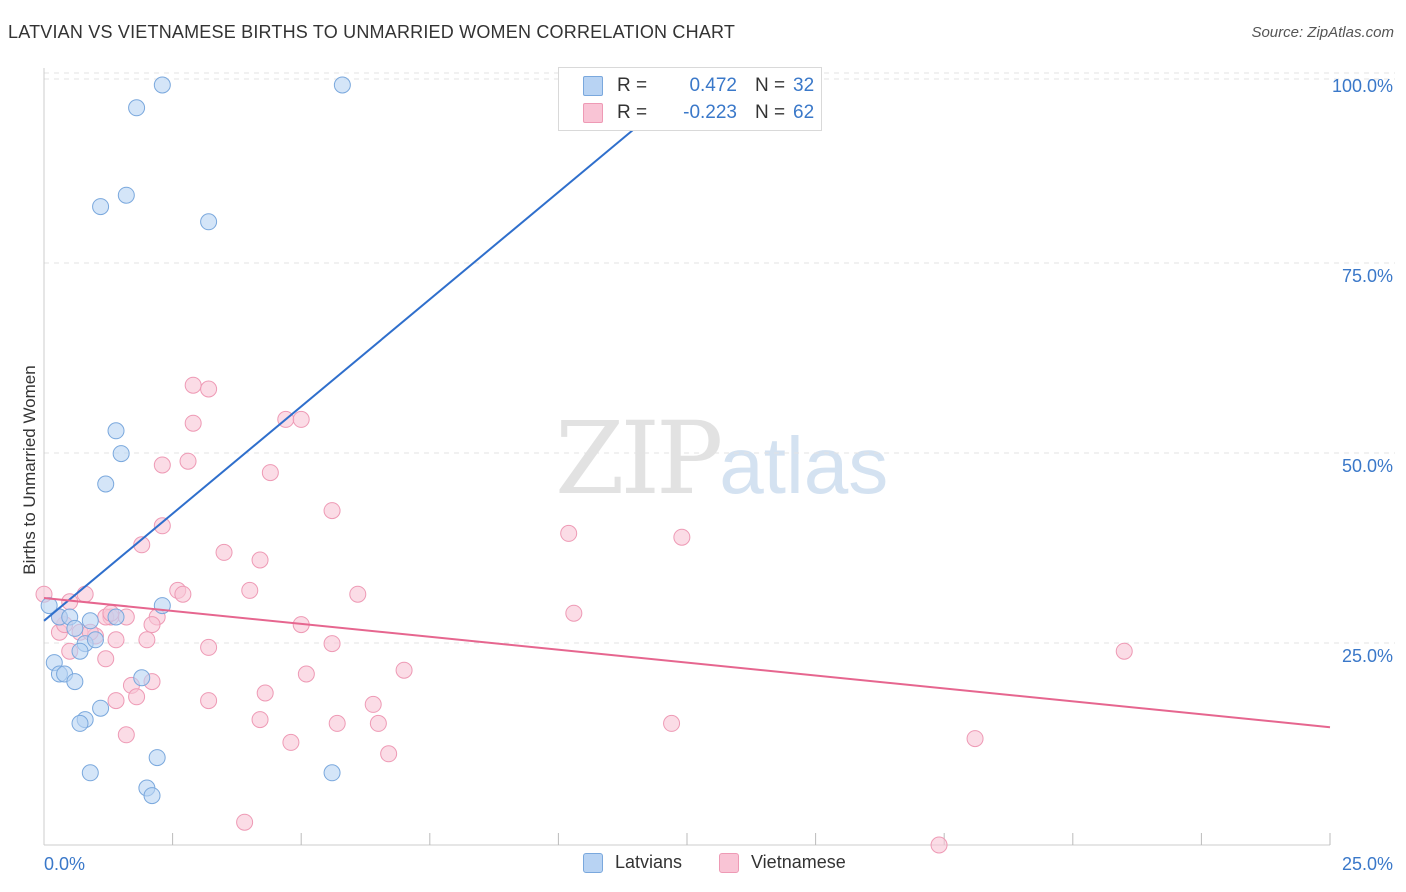 The width and height of the screenshot is (1406, 892). Describe the element at coordinates (632, 112) in the screenshot. I see `vietnamese-r-label: R =` at that location.